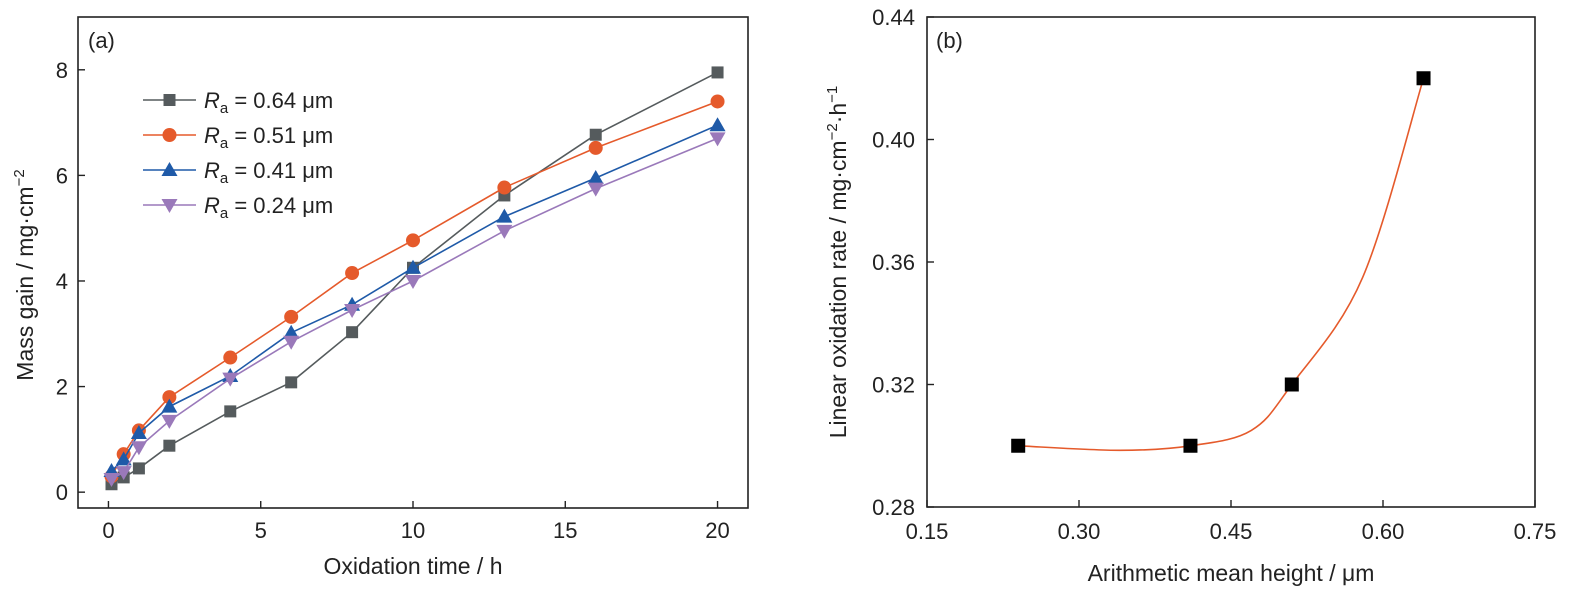 This screenshot has width=1595, height=605. What do you see at coordinates (280, 205) in the screenshot?
I see `legend-label-value: = 0.24 μm` at bounding box center [280, 205].